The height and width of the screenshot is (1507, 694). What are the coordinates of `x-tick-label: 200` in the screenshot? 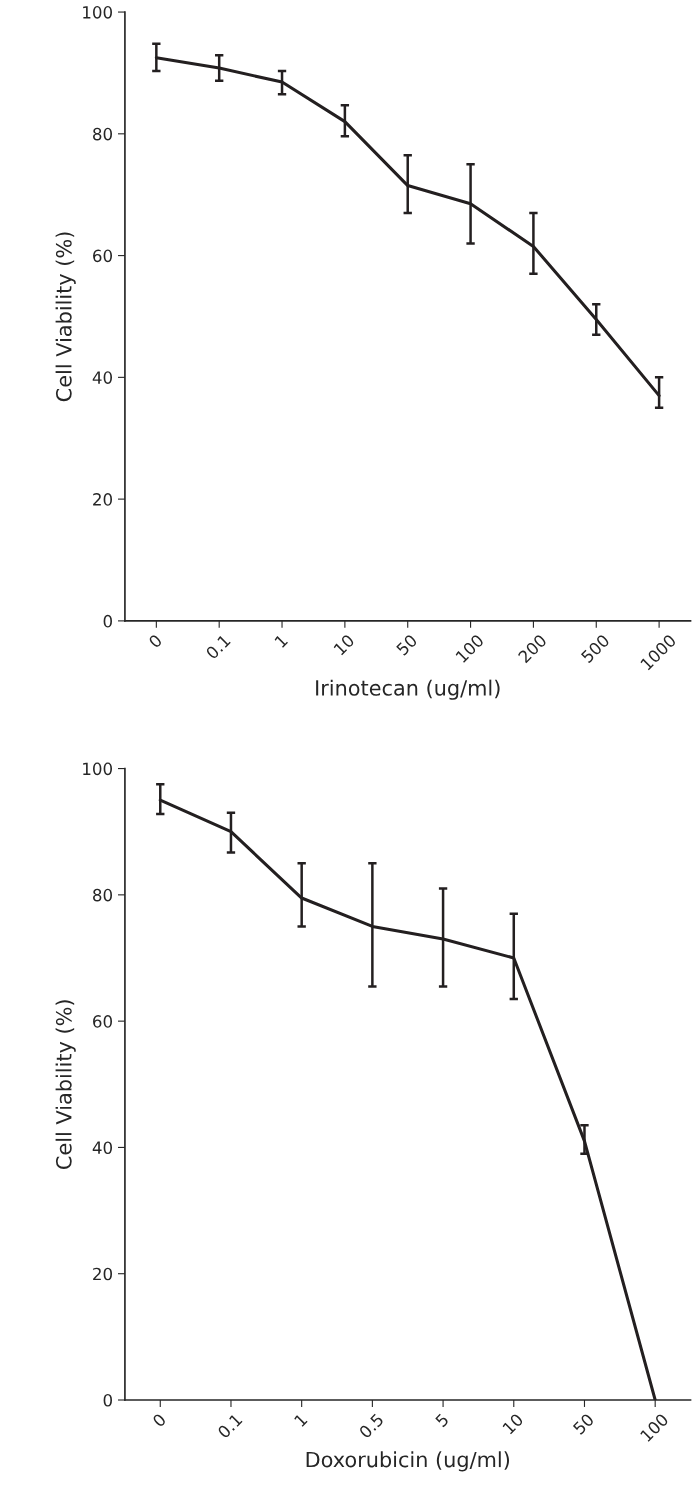 It's located at (532, 648).